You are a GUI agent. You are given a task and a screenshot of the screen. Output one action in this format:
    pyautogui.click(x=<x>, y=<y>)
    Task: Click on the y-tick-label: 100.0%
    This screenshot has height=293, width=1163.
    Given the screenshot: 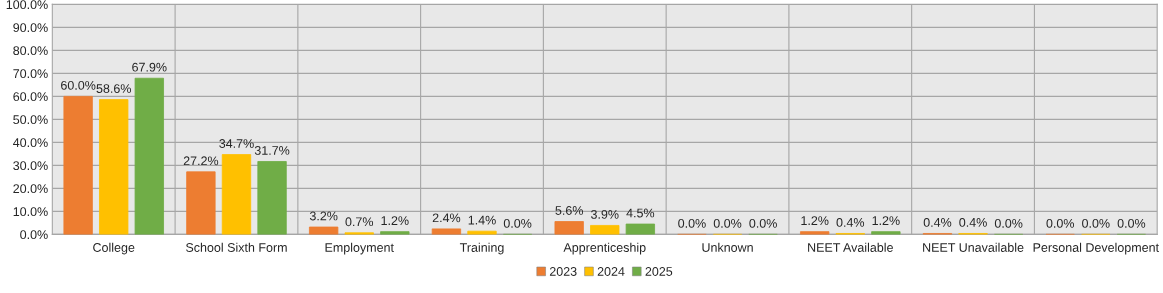 What is the action you would take?
    pyautogui.click(x=27, y=5)
    